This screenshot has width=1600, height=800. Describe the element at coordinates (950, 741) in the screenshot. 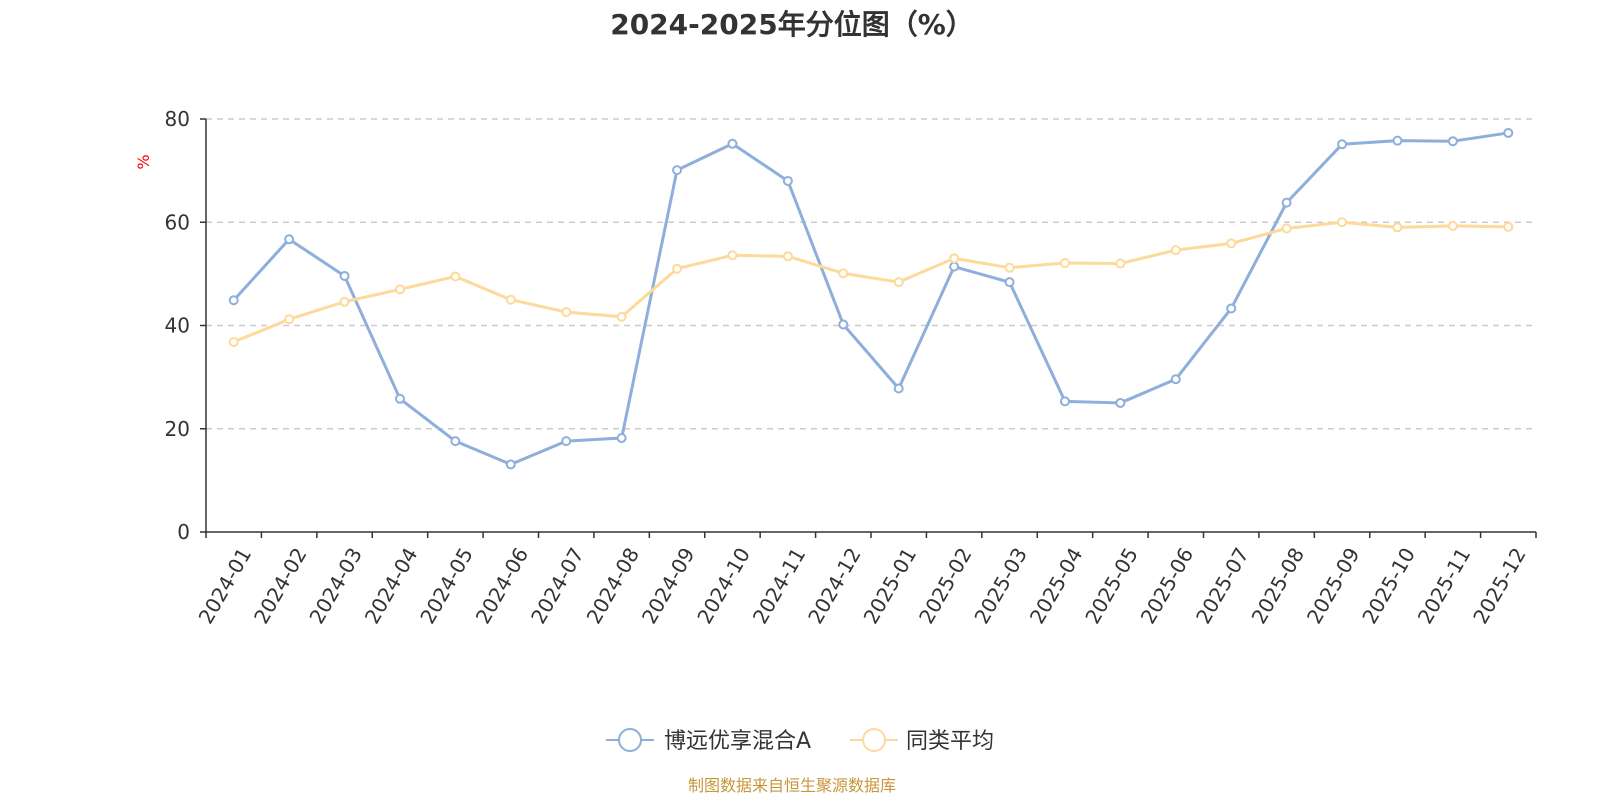

I see `legend-label-1: 同类平均` at that location.